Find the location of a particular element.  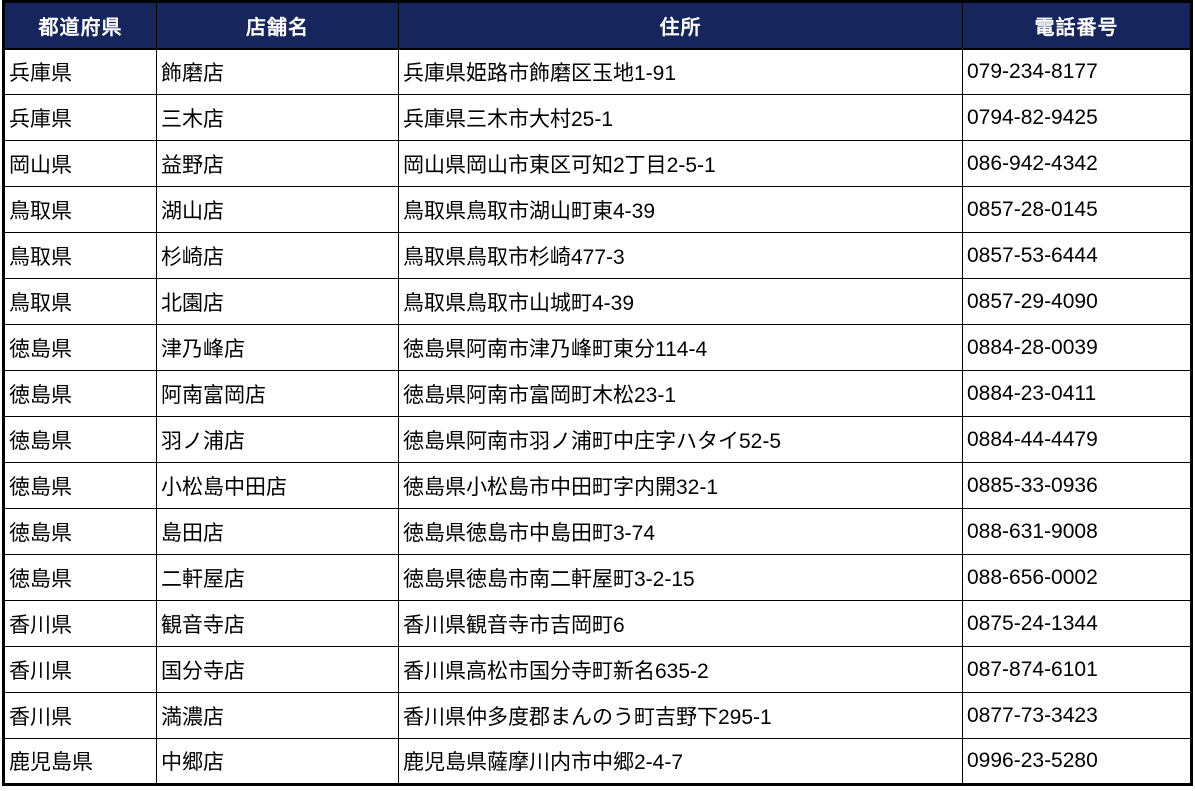

store-name-cell: 飾磨店 is located at coordinates (277, 71).